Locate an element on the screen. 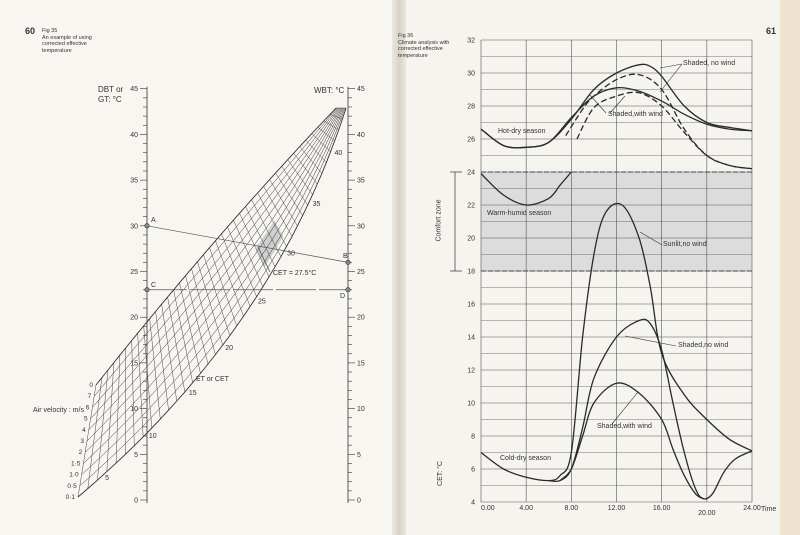 The height and width of the screenshot is (535, 800). dbt-tick-label: 30 is located at coordinates (134, 226).